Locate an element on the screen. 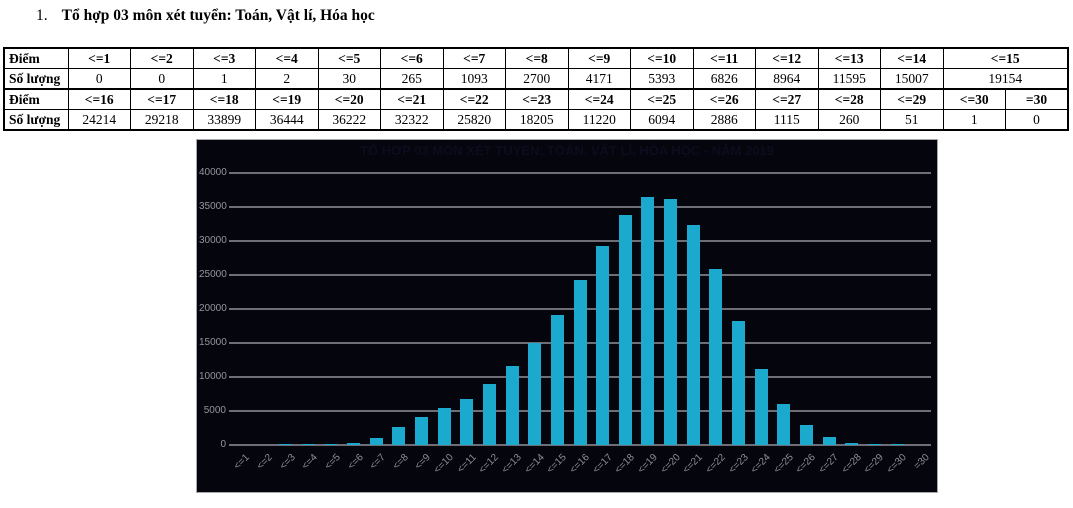 This screenshot has width=1073, height=508. table-header-cell: <=4 is located at coordinates (287, 58).